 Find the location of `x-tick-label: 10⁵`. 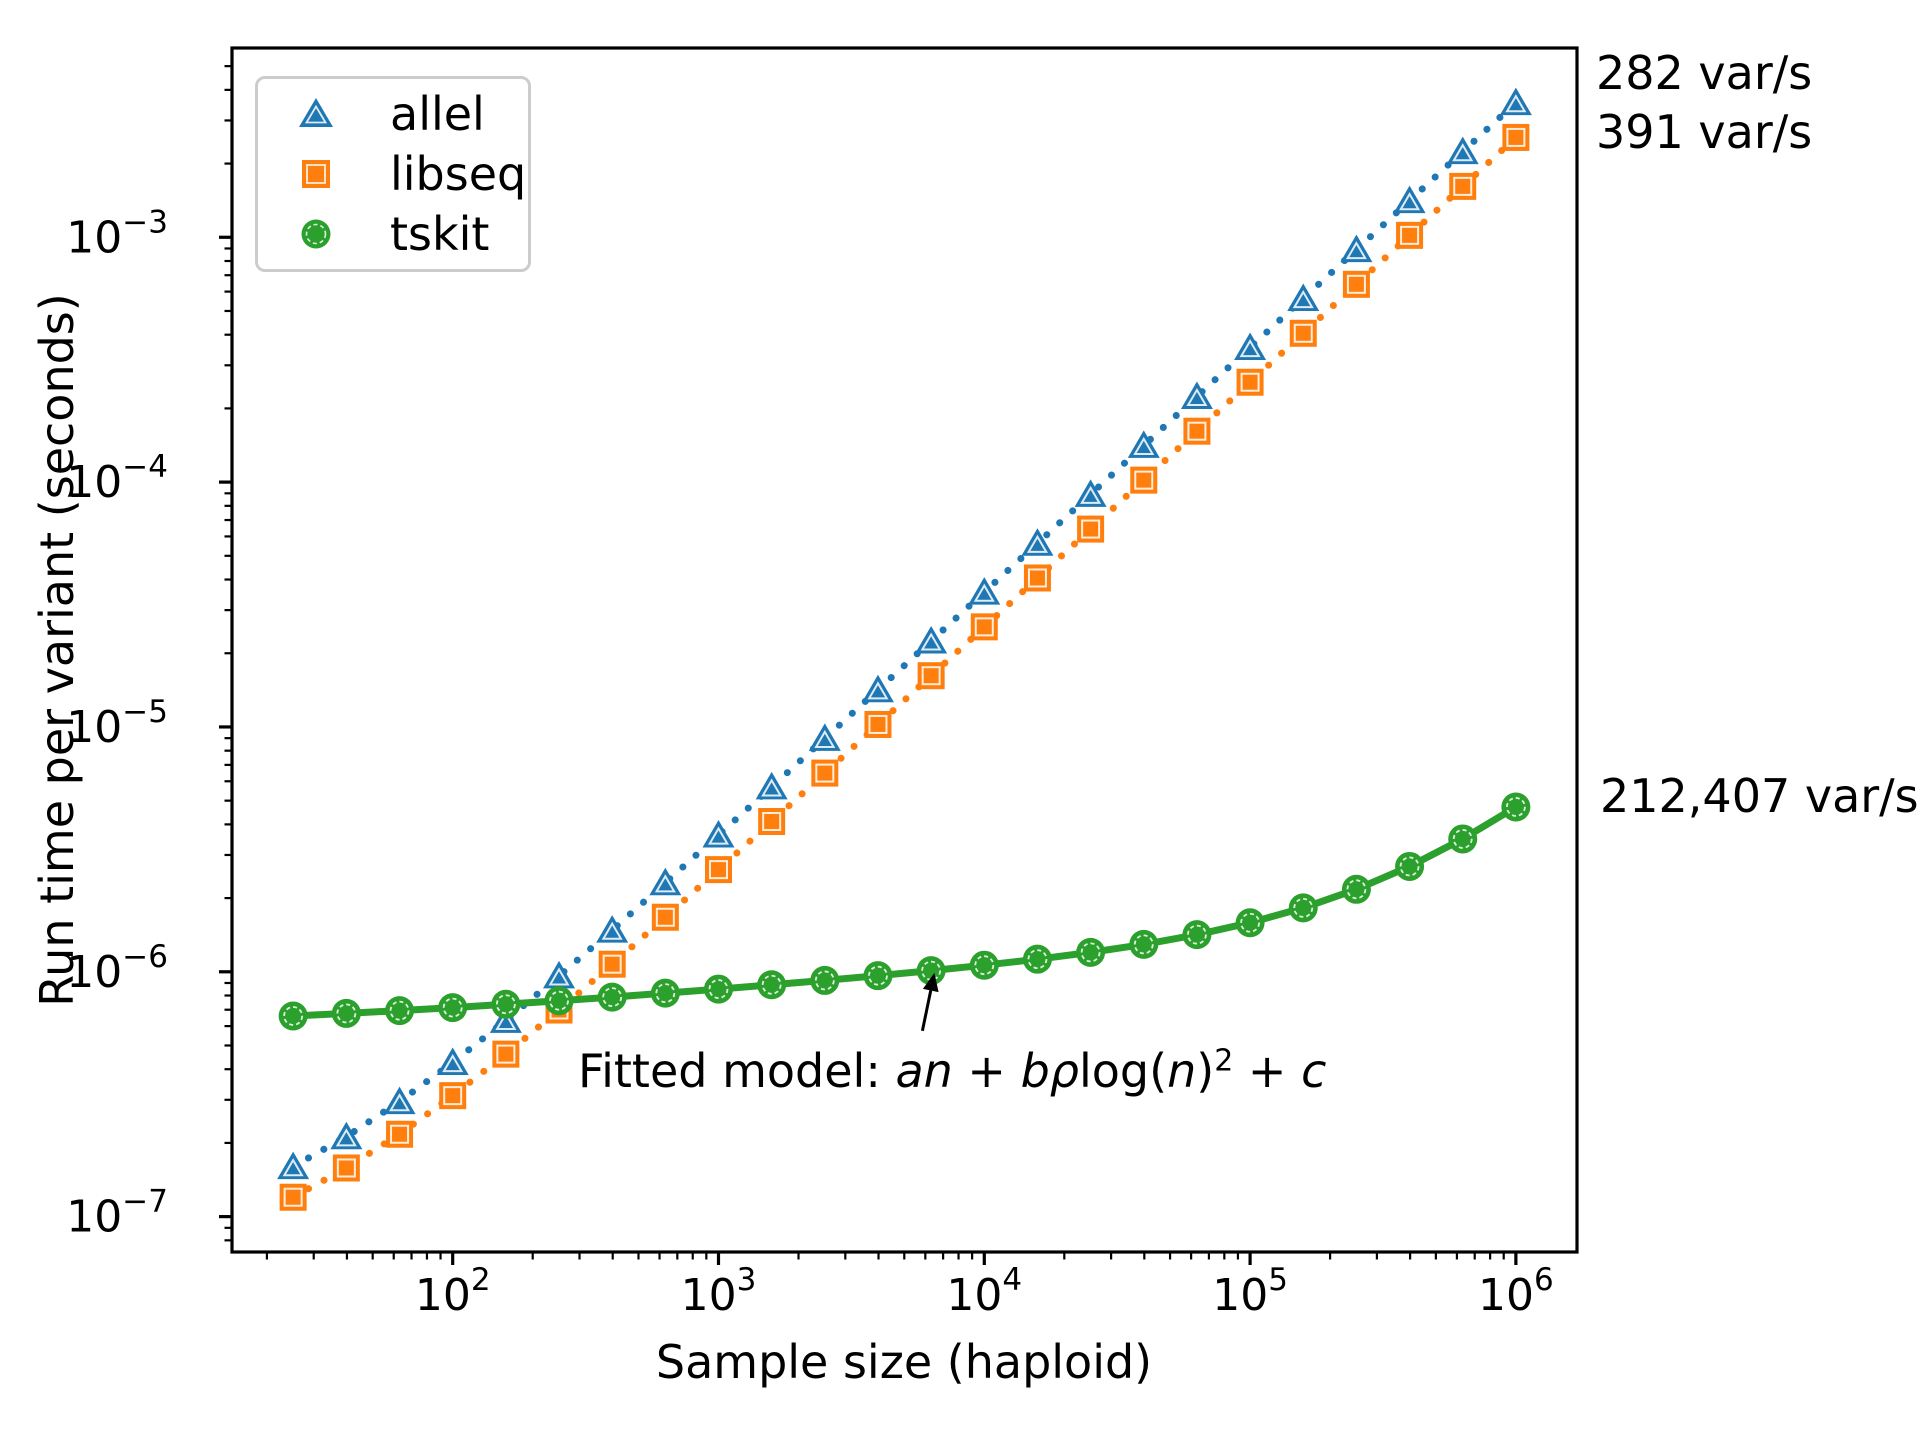

x-tick-label: 10⁵ is located at coordinates (1250, 1291).